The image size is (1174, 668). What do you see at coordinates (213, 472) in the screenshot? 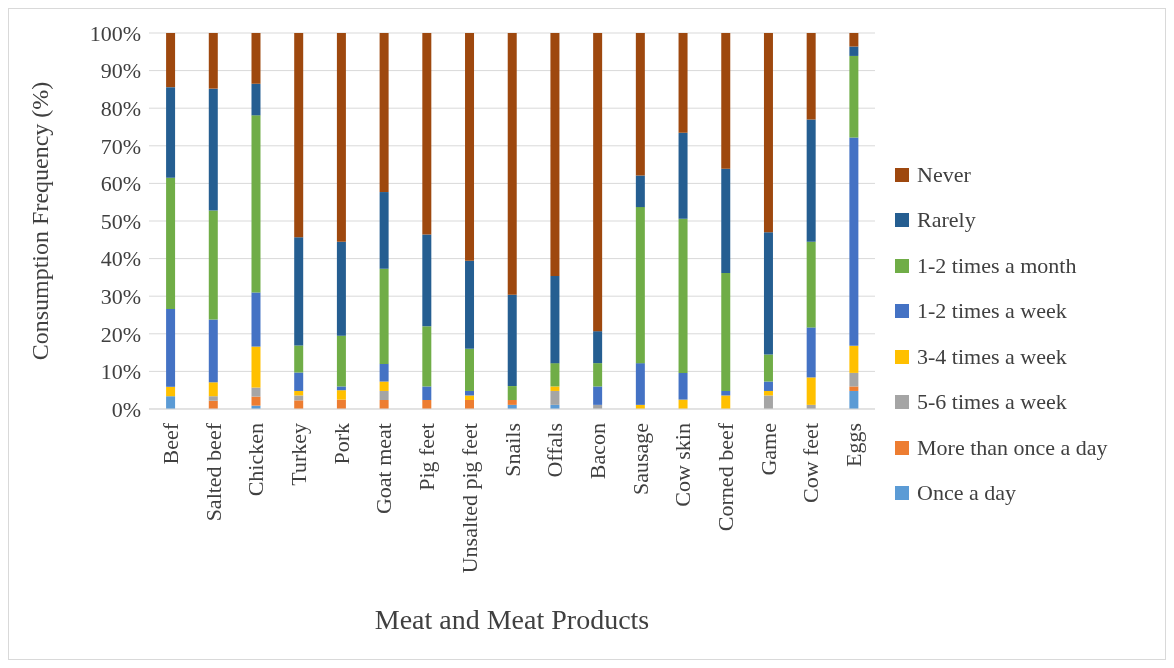
I see `x-tick-label: Salted beef` at bounding box center [213, 472].